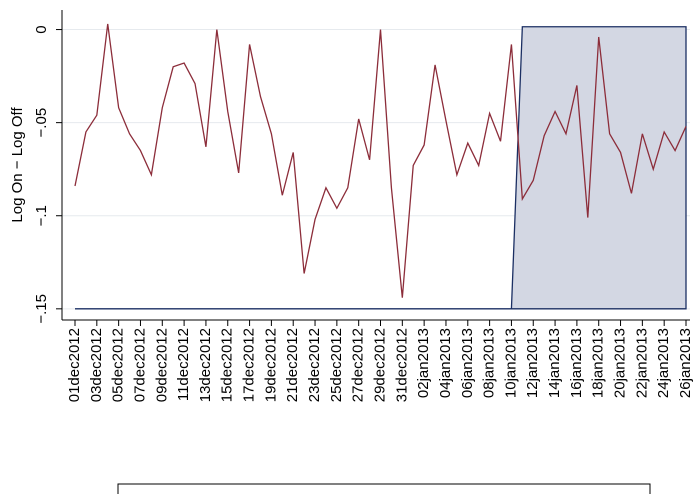  Describe the element at coordinates (384, 491) in the screenshot. I see `legend-box` at that location.